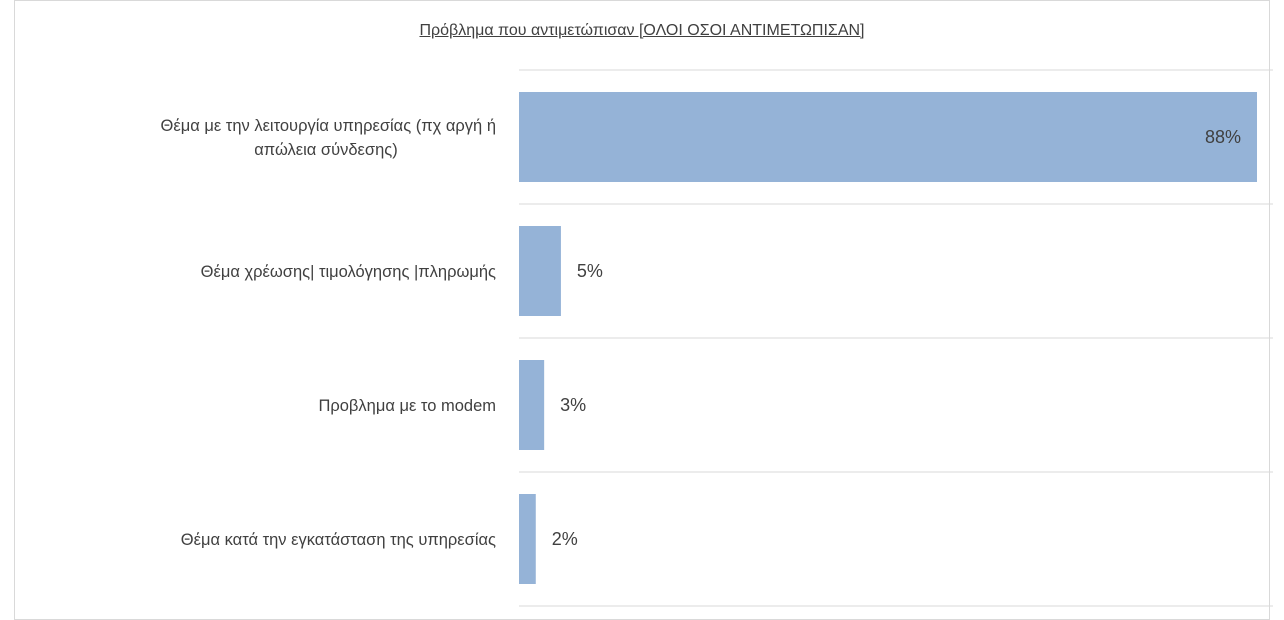  What do you see at coordinates (325, 150) in the screenshot?
I see `category-label: απώλεια σύνδεσης)` at bounding box center [325, 150].